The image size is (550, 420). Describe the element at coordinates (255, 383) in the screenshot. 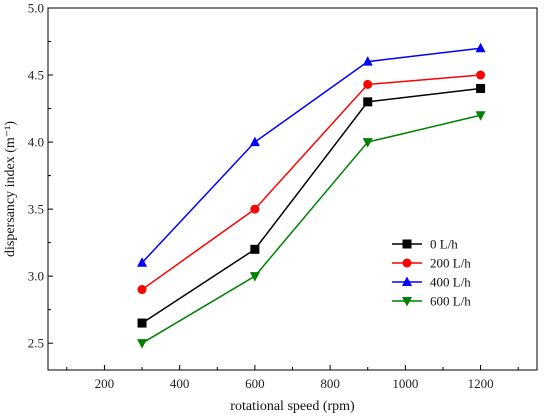

I see `x-tick-label: 600` at that location.